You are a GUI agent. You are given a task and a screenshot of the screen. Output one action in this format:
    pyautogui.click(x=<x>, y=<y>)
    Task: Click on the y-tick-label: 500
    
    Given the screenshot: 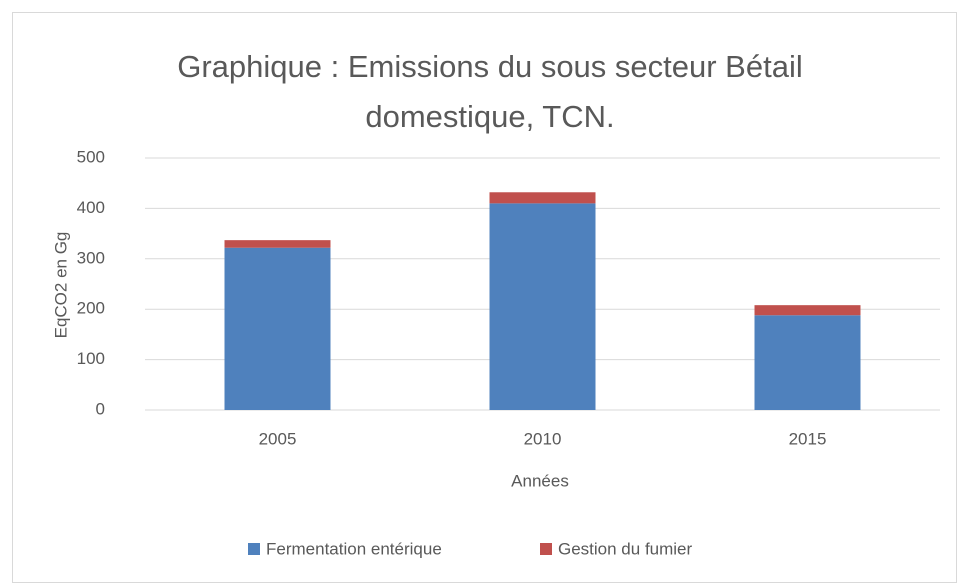 What is the action you would take?
    pyautogui.click(x=91, y=156)
    